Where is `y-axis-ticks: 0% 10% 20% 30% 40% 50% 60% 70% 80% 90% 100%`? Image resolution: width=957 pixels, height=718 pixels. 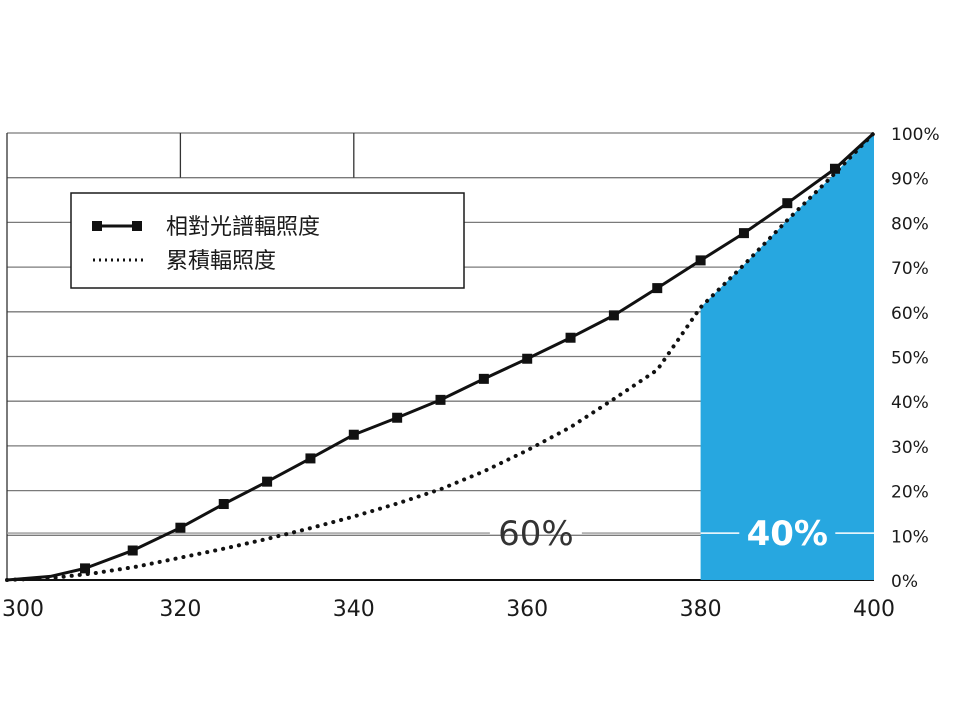 y-axis-ticks: 0% 10% 20% 30% 40% 50% 60% 70% 80% 90% 100% is located at coordinates (915, 358).